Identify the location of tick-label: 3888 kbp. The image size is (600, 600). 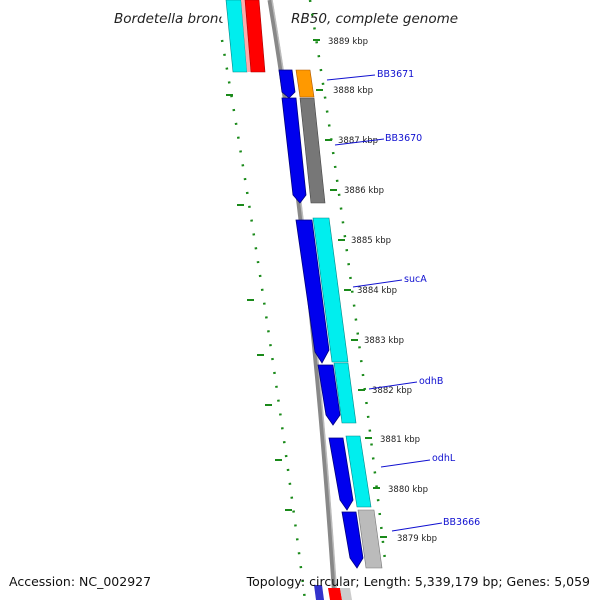
(353, 91).